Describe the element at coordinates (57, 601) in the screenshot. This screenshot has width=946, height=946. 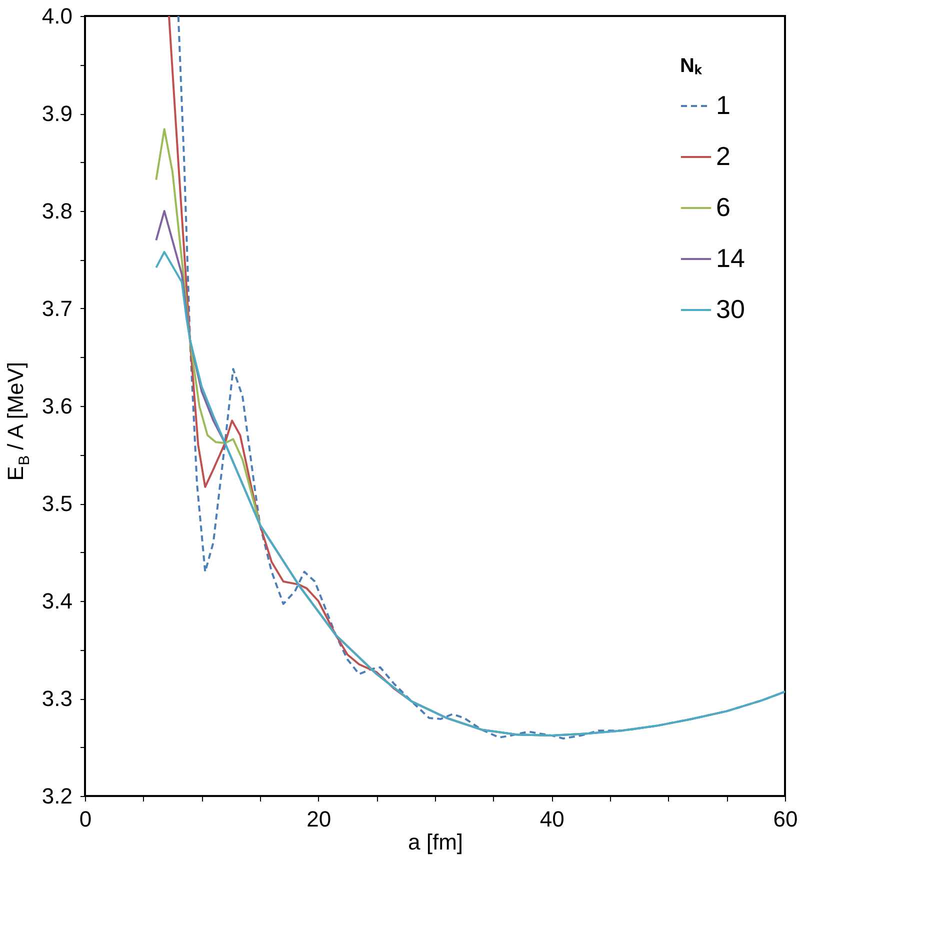
I see `y-tick-label: 3.4` at that location.